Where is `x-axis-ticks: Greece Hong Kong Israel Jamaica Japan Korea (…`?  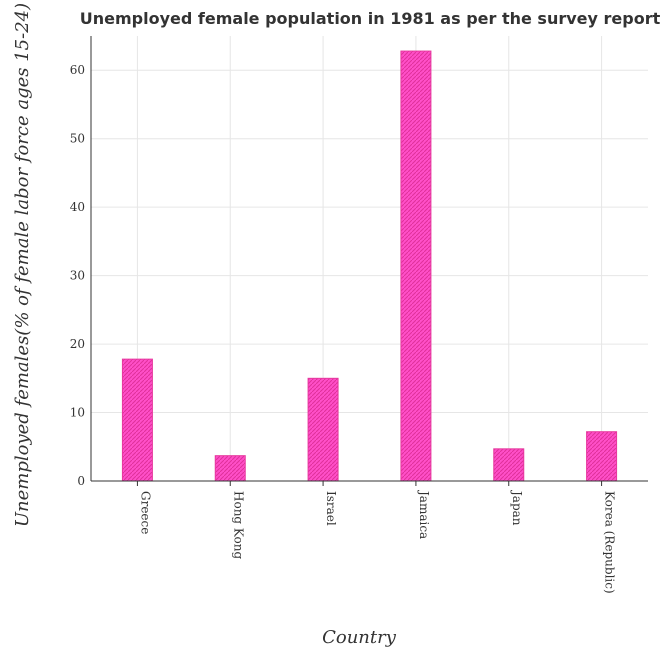 x-axis-ticks: Greece Hong Kong Israel Jamaica Japan Korea (… is located at coordinates (376, 537).